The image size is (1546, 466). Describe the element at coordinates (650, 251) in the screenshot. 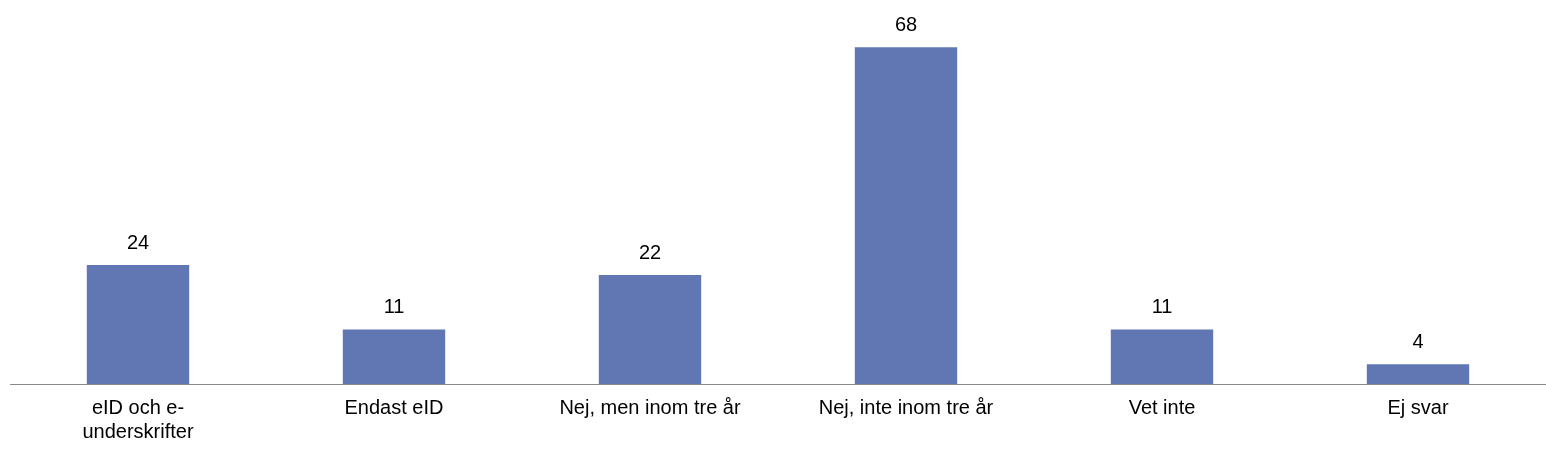

I see `data-label: 22` at that location.